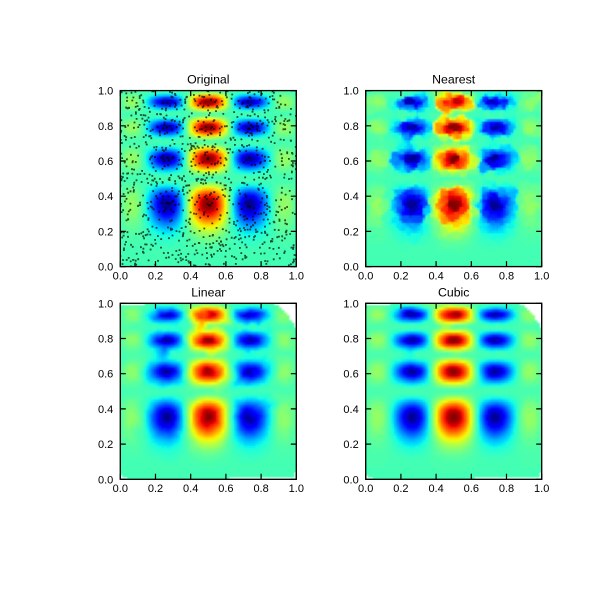 The height and width of the screenshot is (600, 600). I want to click on svg-text: Cubic, so click(453, 292).